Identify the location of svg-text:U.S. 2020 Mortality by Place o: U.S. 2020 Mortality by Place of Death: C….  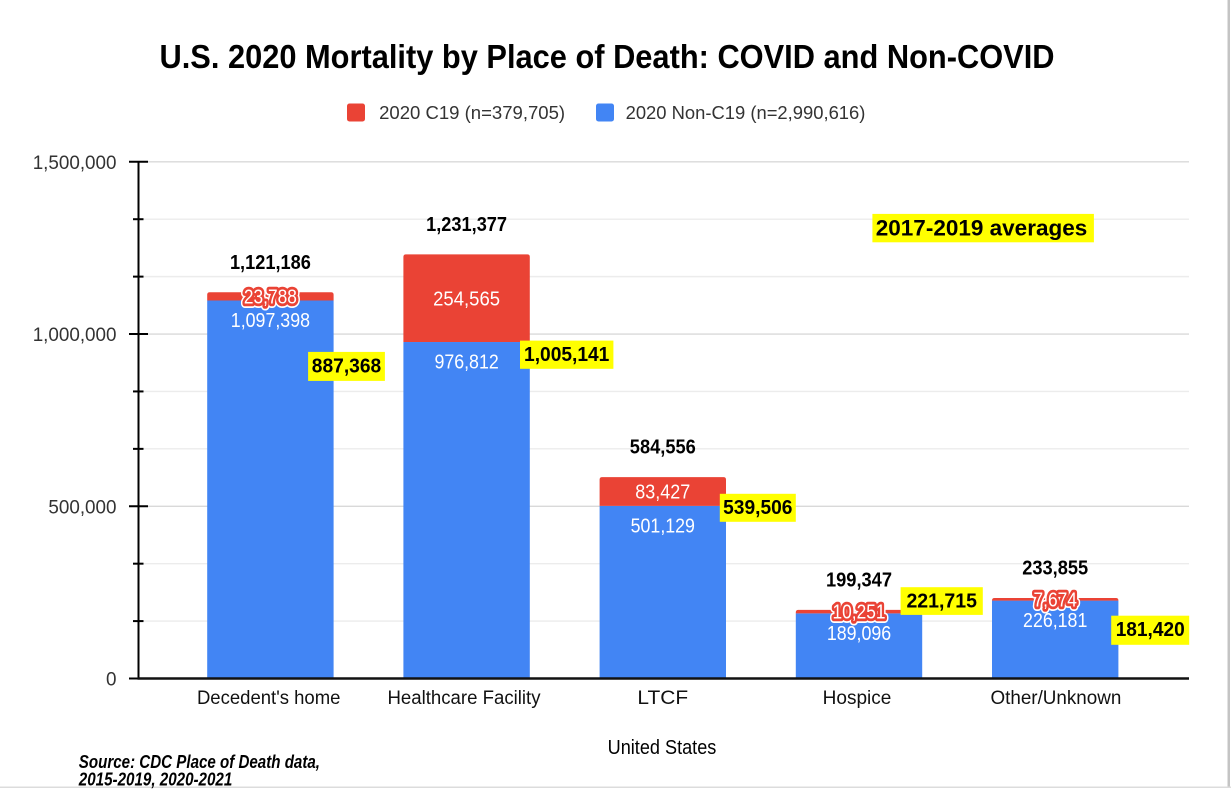
(607, 56).